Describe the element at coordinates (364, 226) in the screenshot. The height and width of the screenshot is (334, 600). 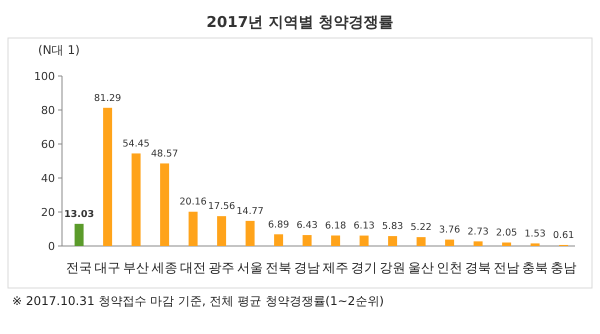
I see `data-label: 6.13` at that location.